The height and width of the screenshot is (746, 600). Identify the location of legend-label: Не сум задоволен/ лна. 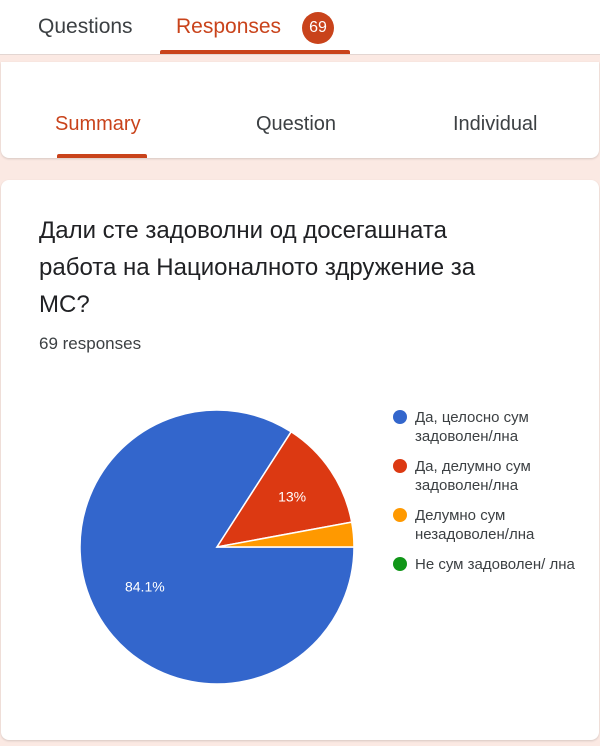
(495, 564).